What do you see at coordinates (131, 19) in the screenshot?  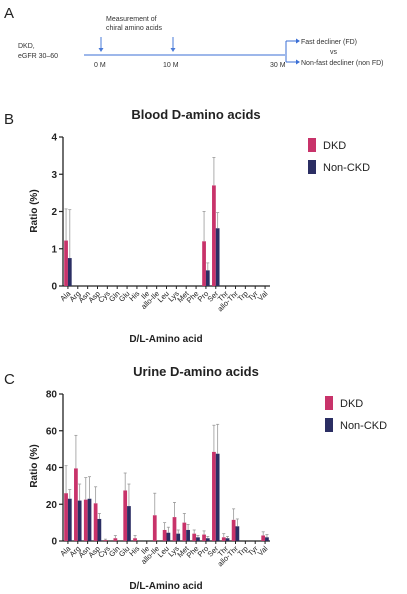 I see `measurement-label-line1: Measurement of` at bounding box center [131, 19].